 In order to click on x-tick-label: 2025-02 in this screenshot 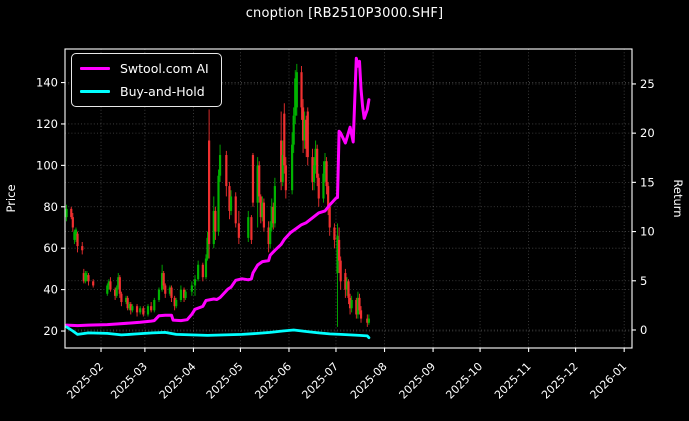, I will do `click(85, 381)`.